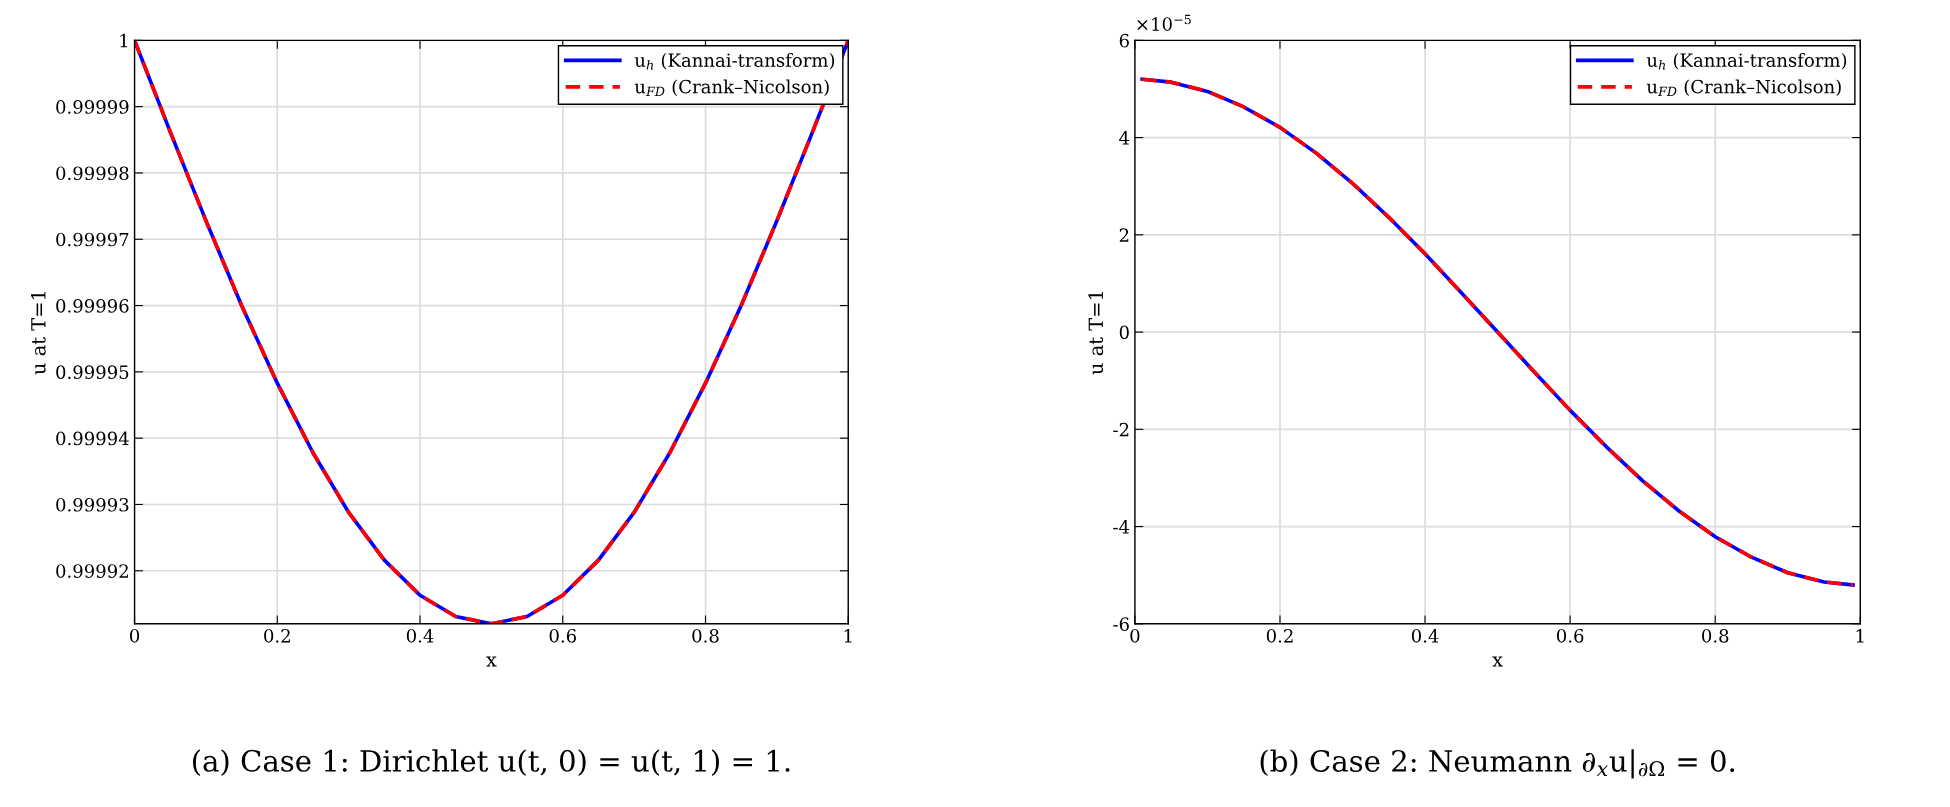  I want to click on y-tick-label: 0.99995, so click(92, 372).